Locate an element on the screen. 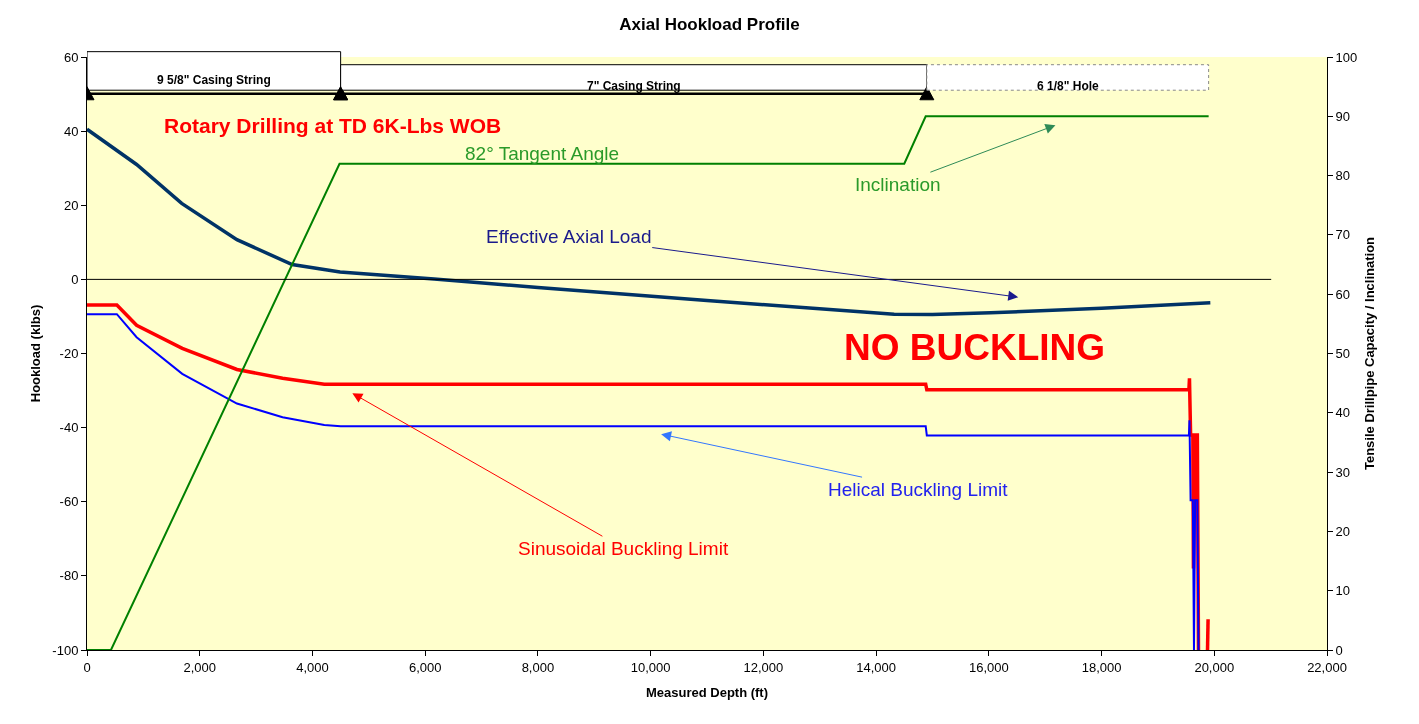 The image size is (1419, 724). annotation: Helical Buckling Limit is located at coordinates (918, 489).